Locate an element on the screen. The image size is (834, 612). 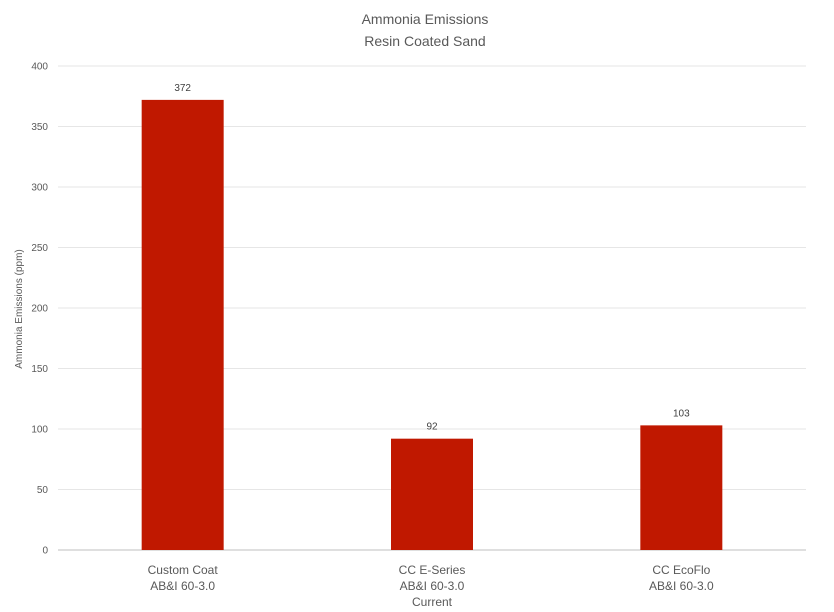
y-axis-ticks: 0 50 100 150 200 250 300 350 400 is located at coordinates (39, 309).